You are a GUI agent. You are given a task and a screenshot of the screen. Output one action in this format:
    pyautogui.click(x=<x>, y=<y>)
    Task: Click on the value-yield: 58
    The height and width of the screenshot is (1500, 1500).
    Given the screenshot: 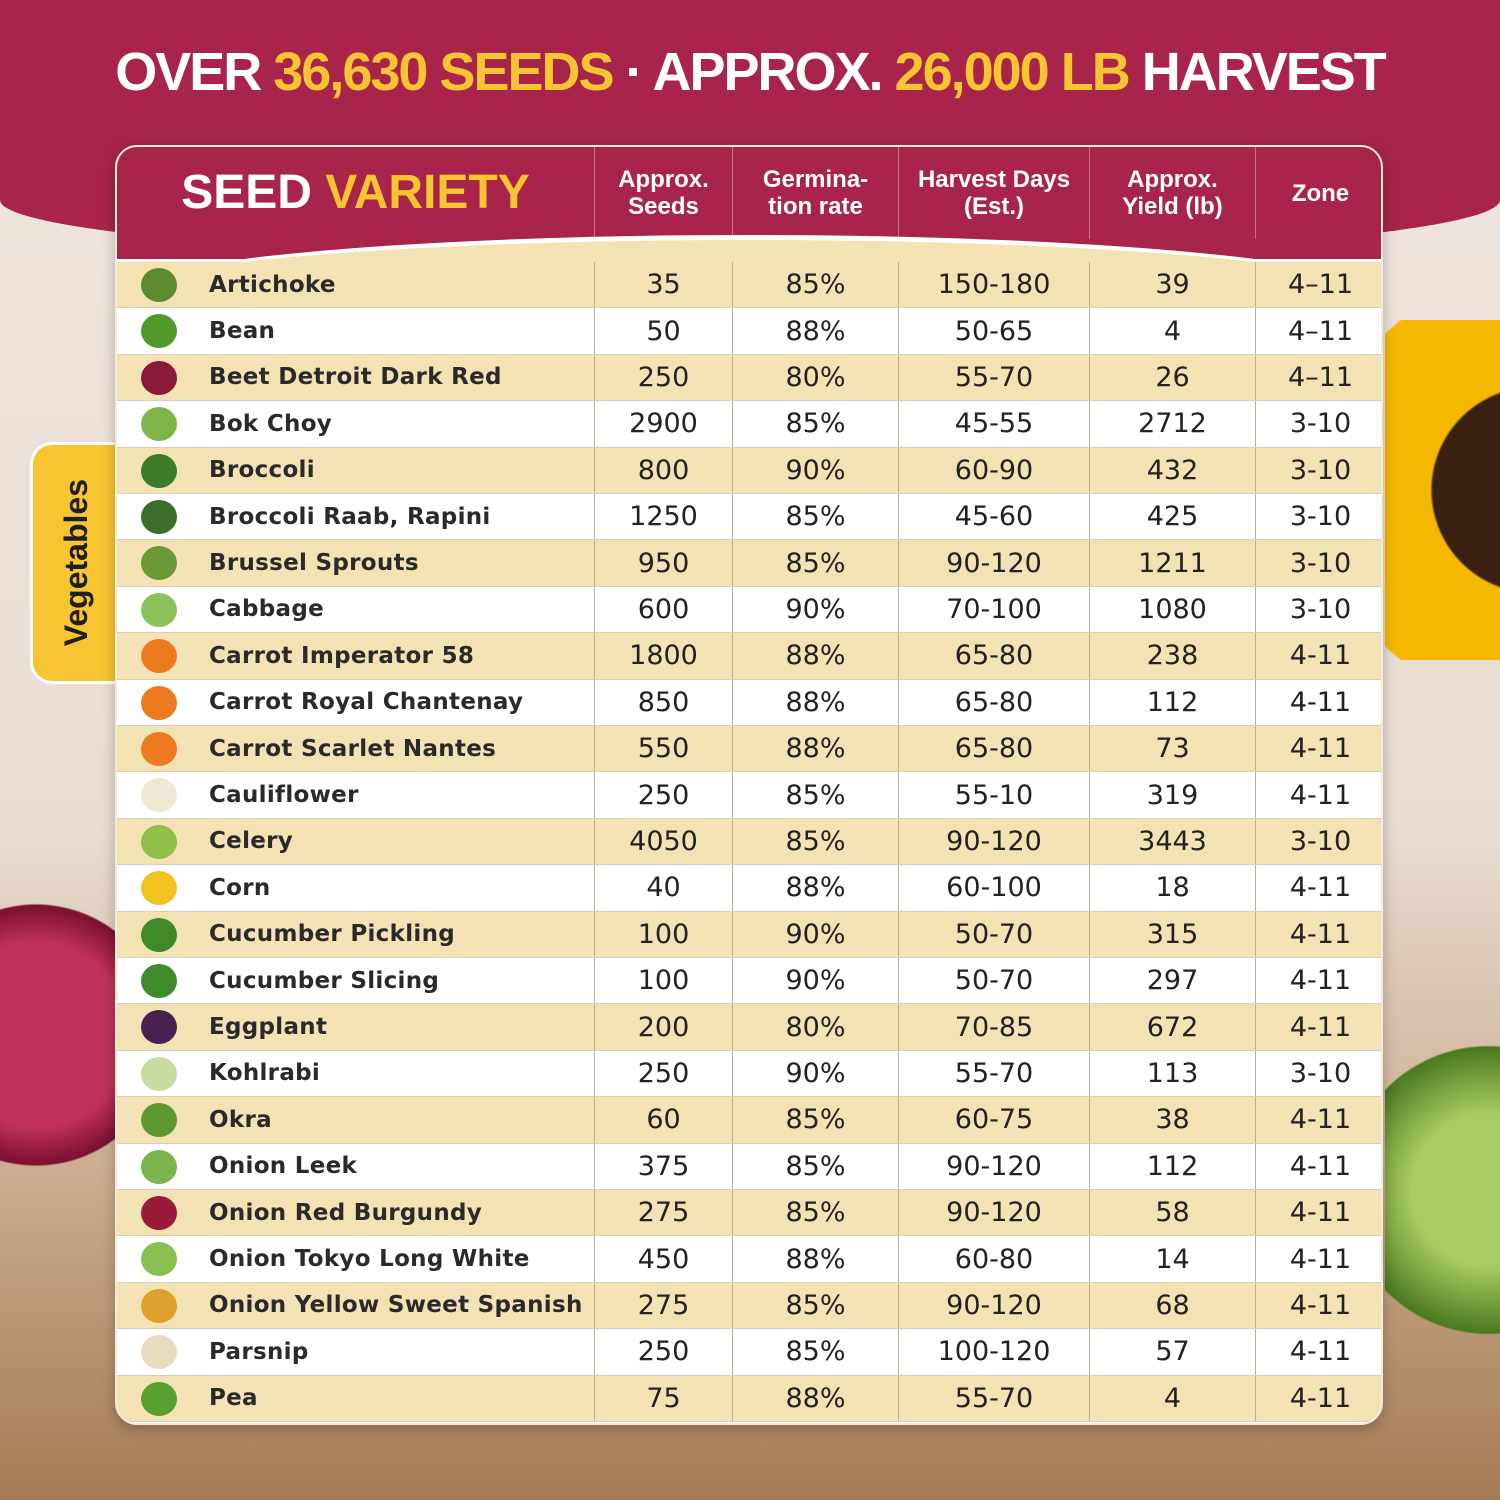 What is the action you would take?
    pyautogui.click(x=1172, y=1213)
    